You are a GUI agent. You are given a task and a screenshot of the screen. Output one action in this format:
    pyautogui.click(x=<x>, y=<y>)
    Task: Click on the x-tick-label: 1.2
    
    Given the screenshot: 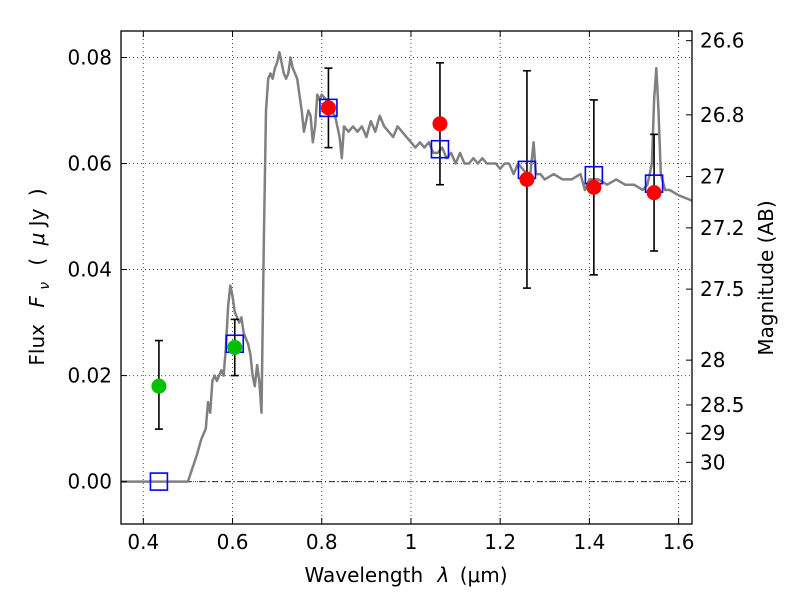 What is the action you would take?
    pyautogui.click(x=500, y=542)
    